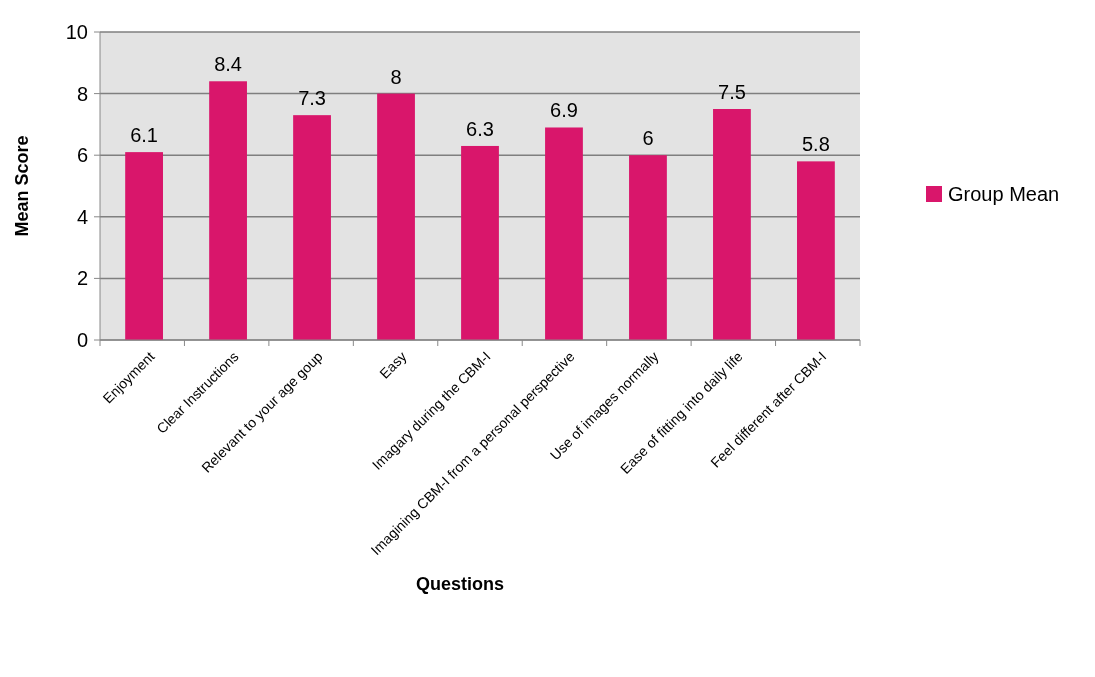 Image resolution: width=1095 pixels, height=677 pixels. Describe the element at coordinates (144, 135) in the screenshot. I see `data-label: 6.1` at that location.